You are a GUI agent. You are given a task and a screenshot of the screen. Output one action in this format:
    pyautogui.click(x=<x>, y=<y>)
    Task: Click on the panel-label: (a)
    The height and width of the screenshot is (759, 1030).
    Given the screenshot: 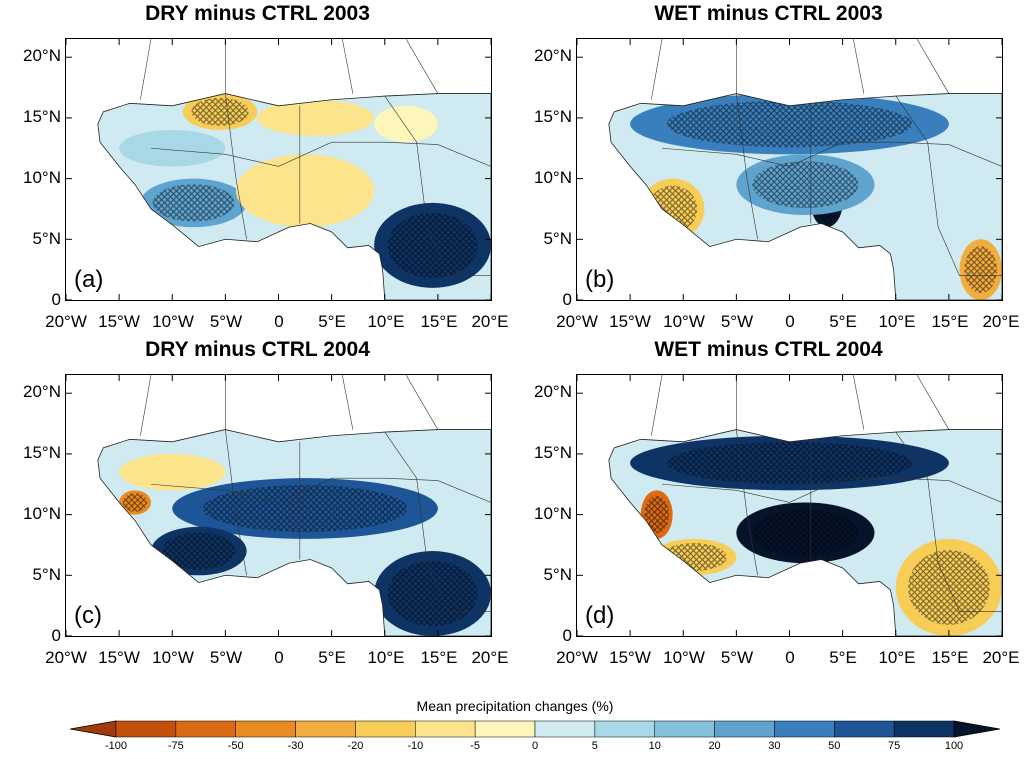 What is the action you would take?
    pyautogui.click(x=89, y=279)
    